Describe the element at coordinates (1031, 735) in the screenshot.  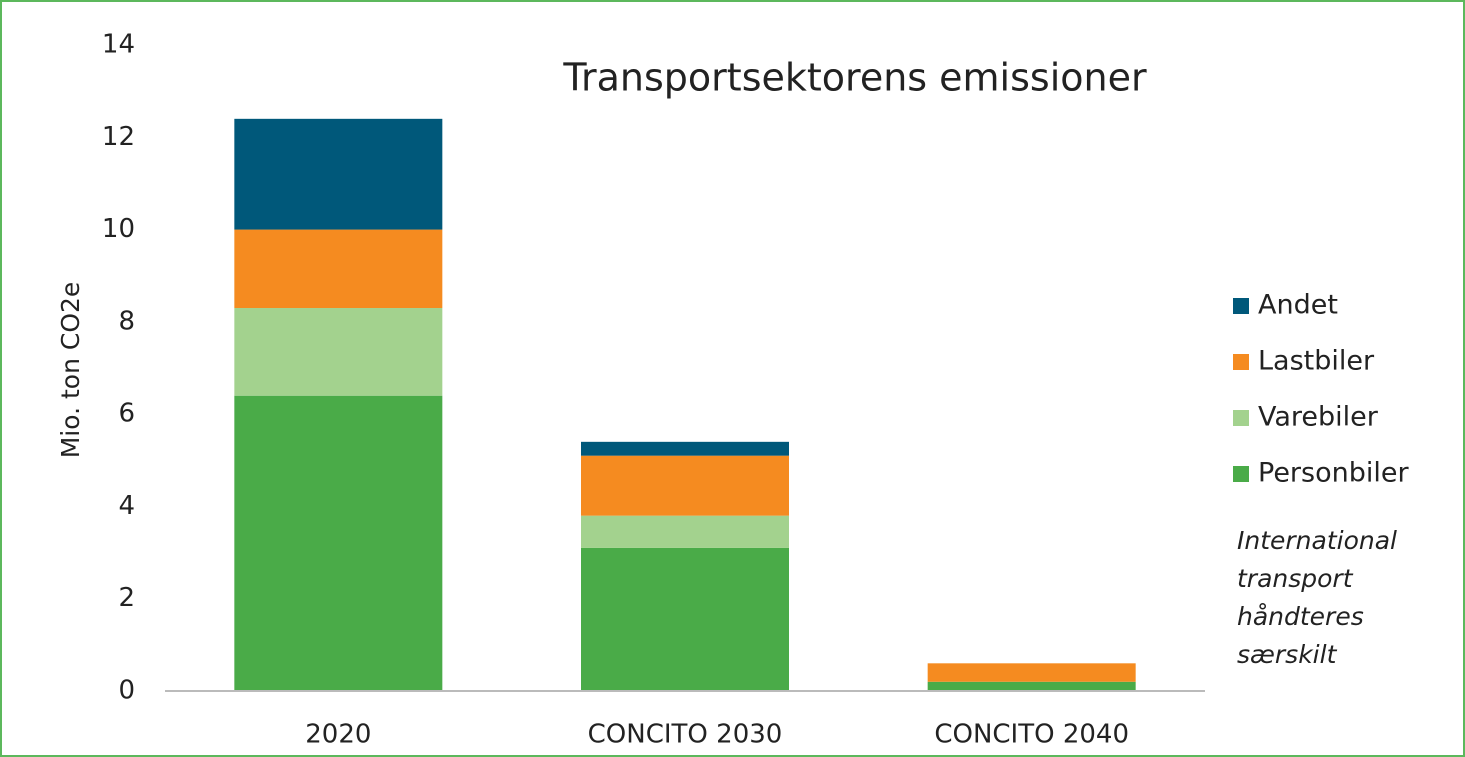
I see `x-tick-label: CONCITO 2040` at that location.